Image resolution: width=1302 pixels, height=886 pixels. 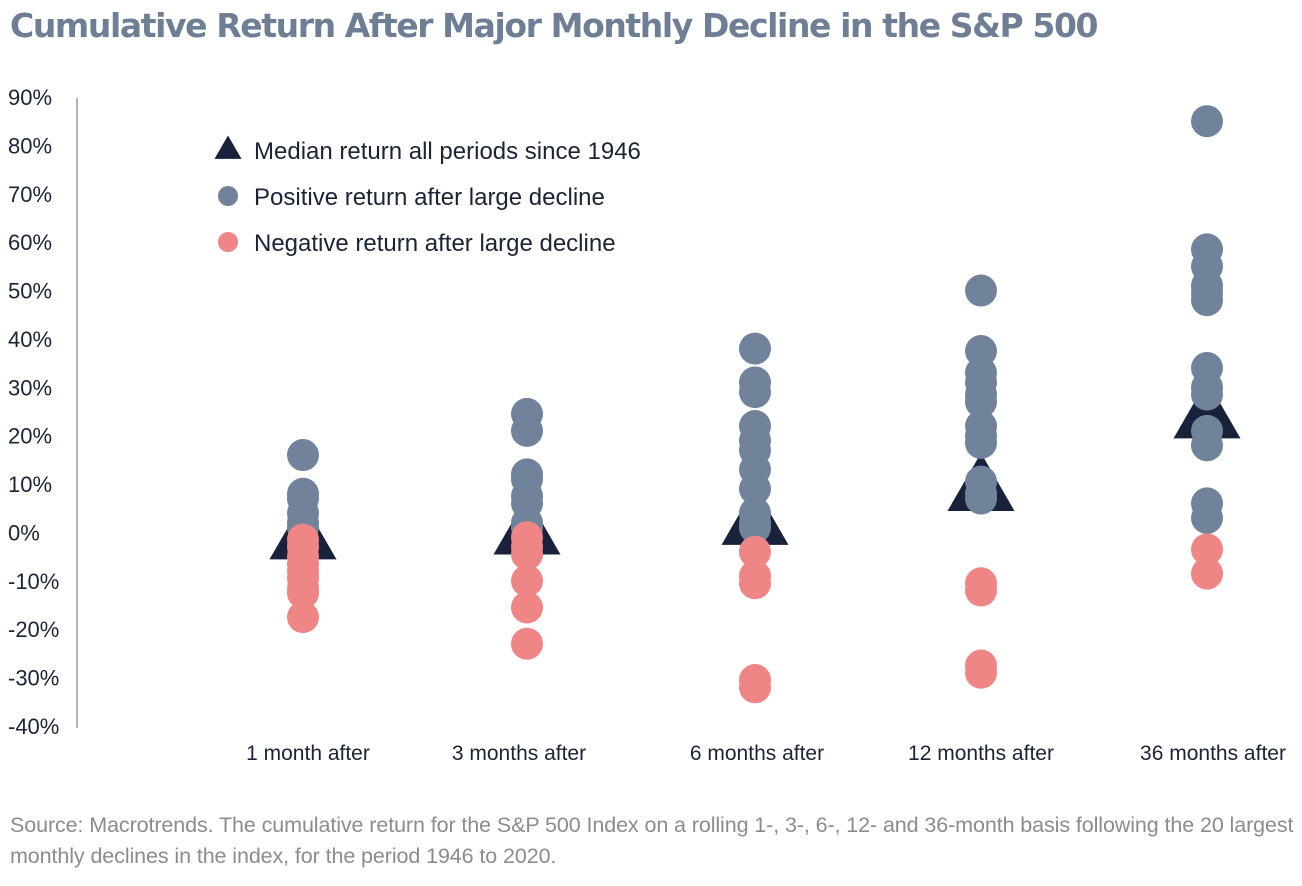 I want to click on y-tick-label: 0%, so click(x=24, y=532).